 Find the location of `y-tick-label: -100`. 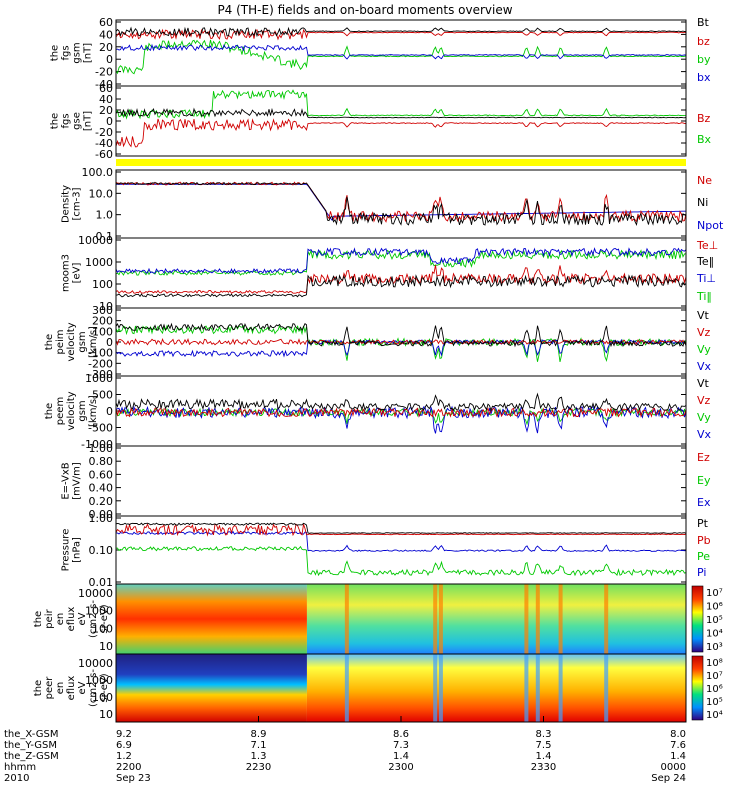

y-tick-label: -100 is located at coordinates (100, 353).